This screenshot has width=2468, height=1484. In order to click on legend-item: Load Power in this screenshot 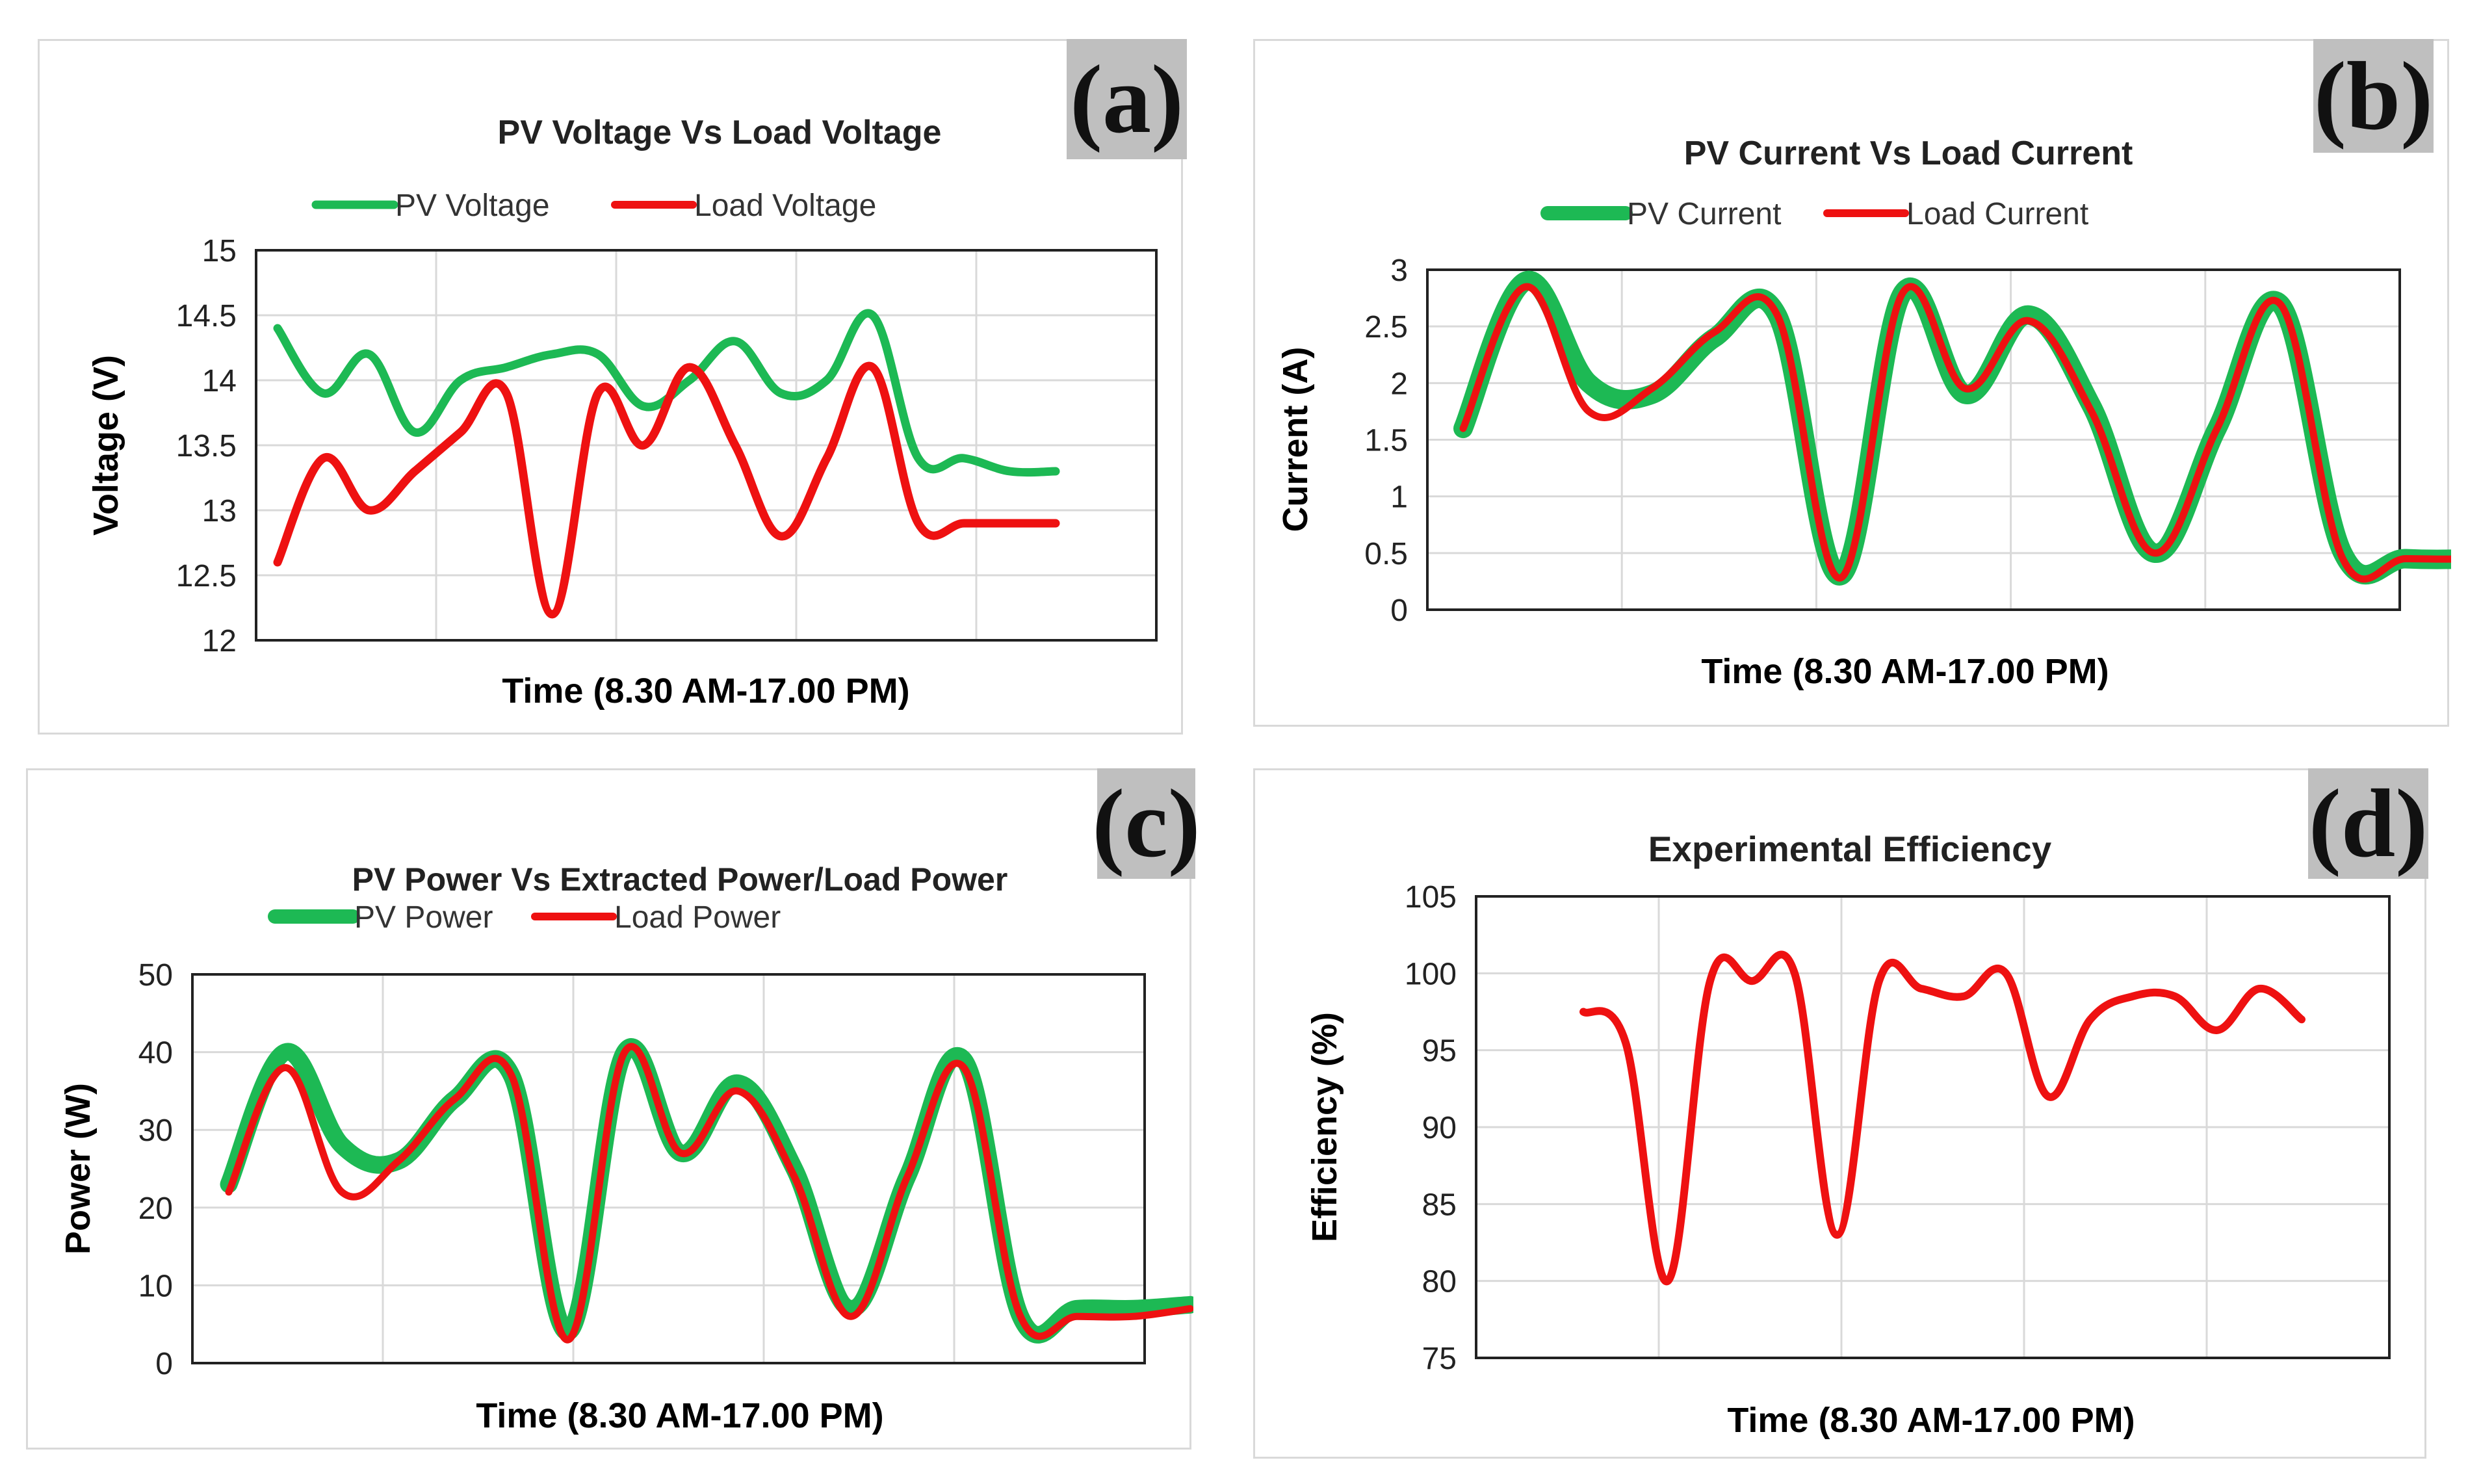, I will do `click(656, 918)`.